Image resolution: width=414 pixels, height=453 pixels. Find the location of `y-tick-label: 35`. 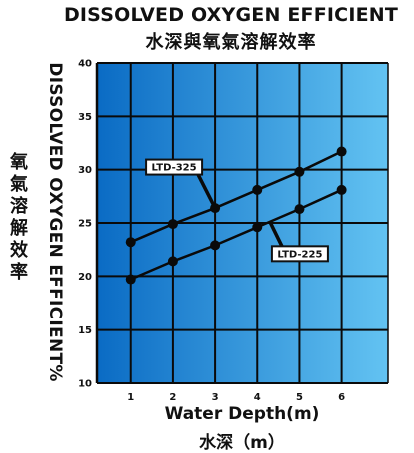

y-tick-label: 35 is located at coordinates (85, 117).